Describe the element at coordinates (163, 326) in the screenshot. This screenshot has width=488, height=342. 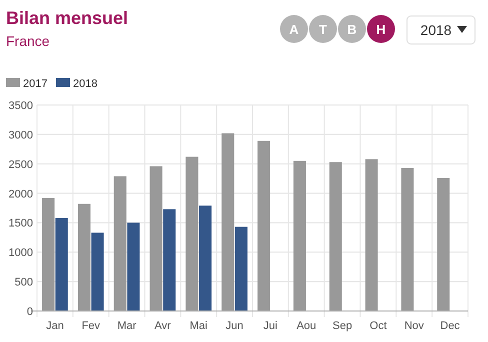
I see `x-tick-label: Avr` at that location.